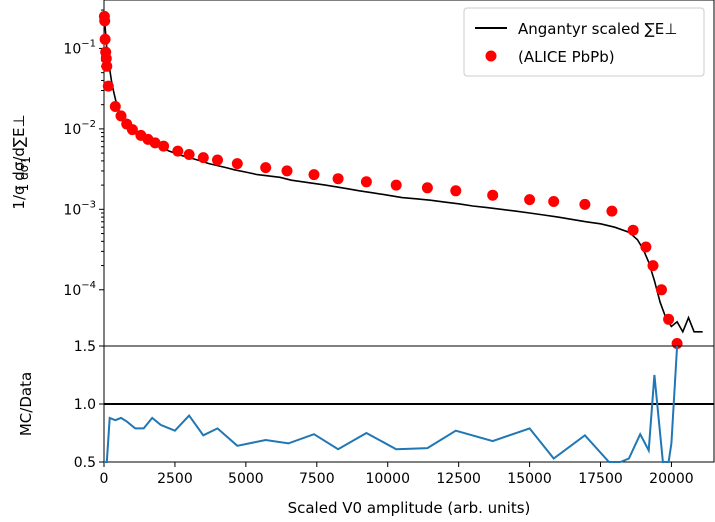  I want to click on y-tick-label: 10⁻³, so click(79, 208).